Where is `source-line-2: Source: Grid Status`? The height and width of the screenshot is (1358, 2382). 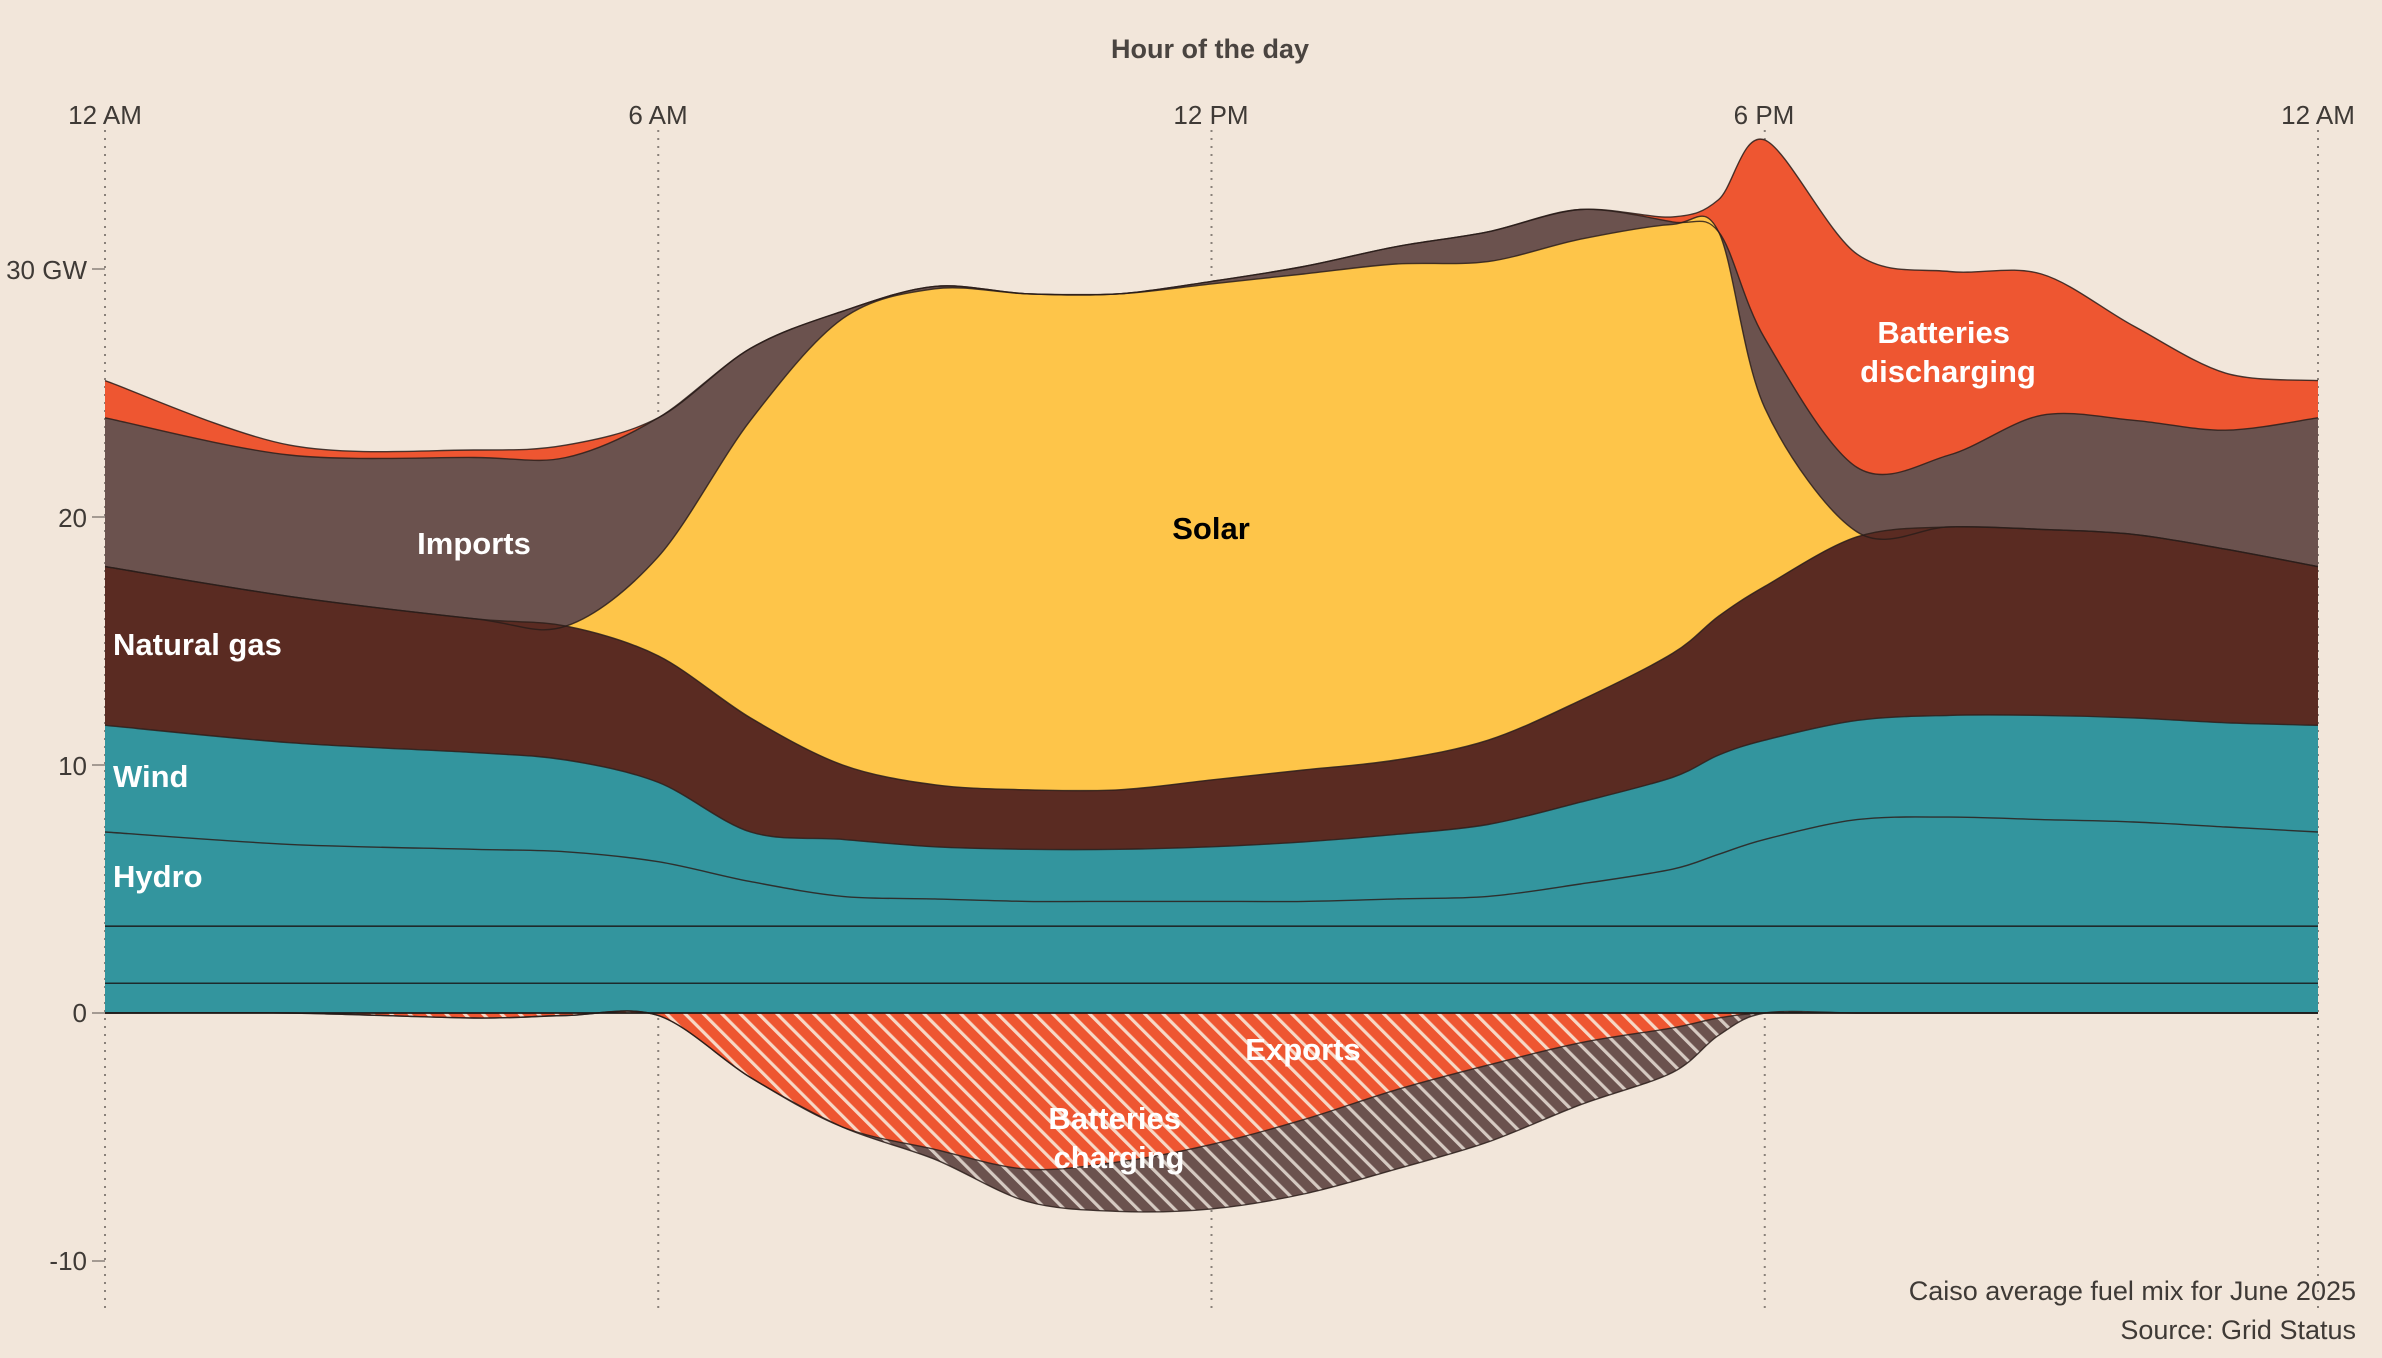
source-line-2: Source: Grid Status is located at coordinates (2238, 1330).